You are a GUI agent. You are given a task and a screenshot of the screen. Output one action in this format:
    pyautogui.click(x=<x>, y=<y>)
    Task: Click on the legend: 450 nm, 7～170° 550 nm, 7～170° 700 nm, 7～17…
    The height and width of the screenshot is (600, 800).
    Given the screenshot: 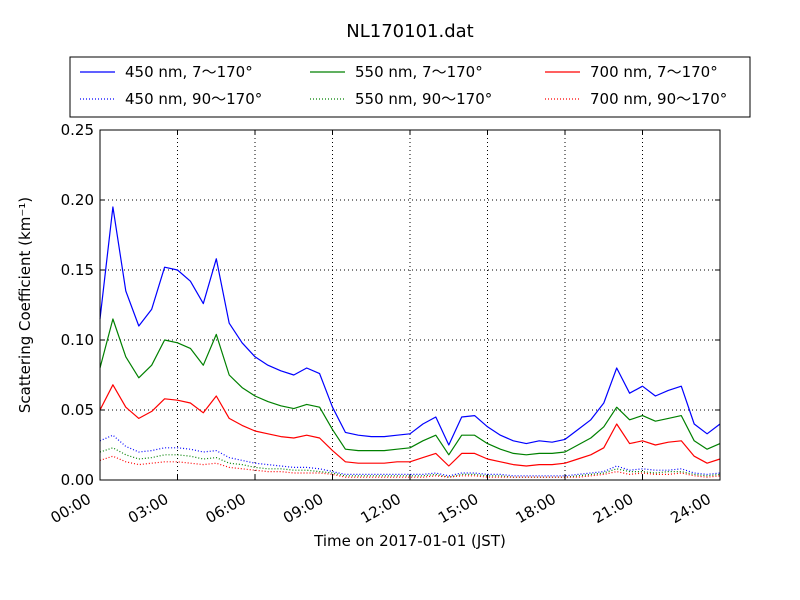 What is the action you would take?
    pyautogui.click(x=410, y=87)
    